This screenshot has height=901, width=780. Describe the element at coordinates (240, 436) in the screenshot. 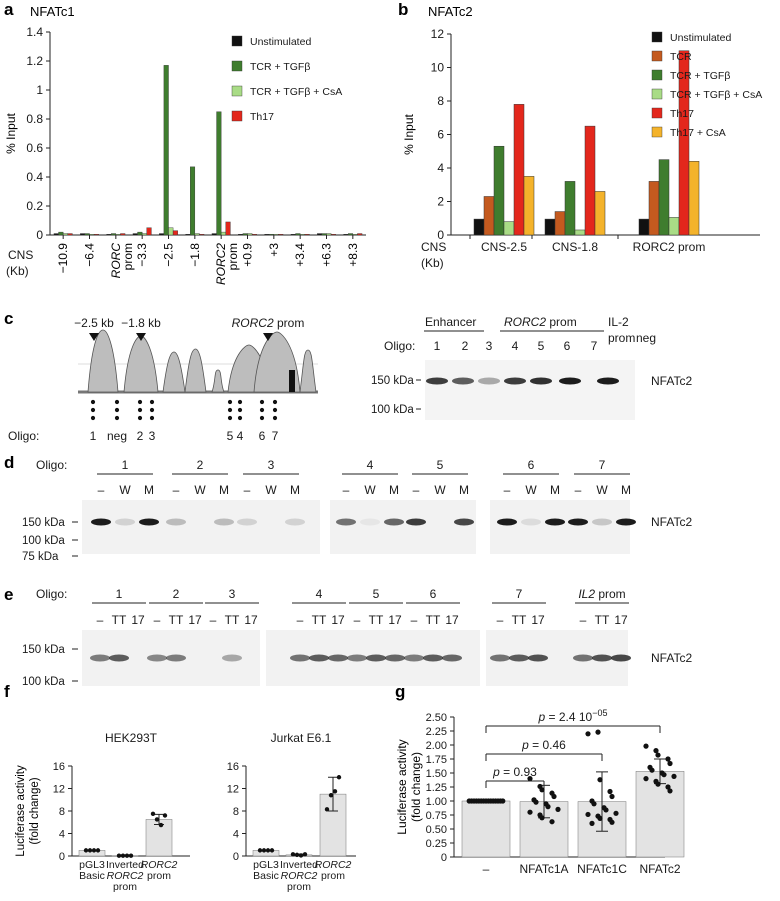

I see `oligo-name: 4` at that location.